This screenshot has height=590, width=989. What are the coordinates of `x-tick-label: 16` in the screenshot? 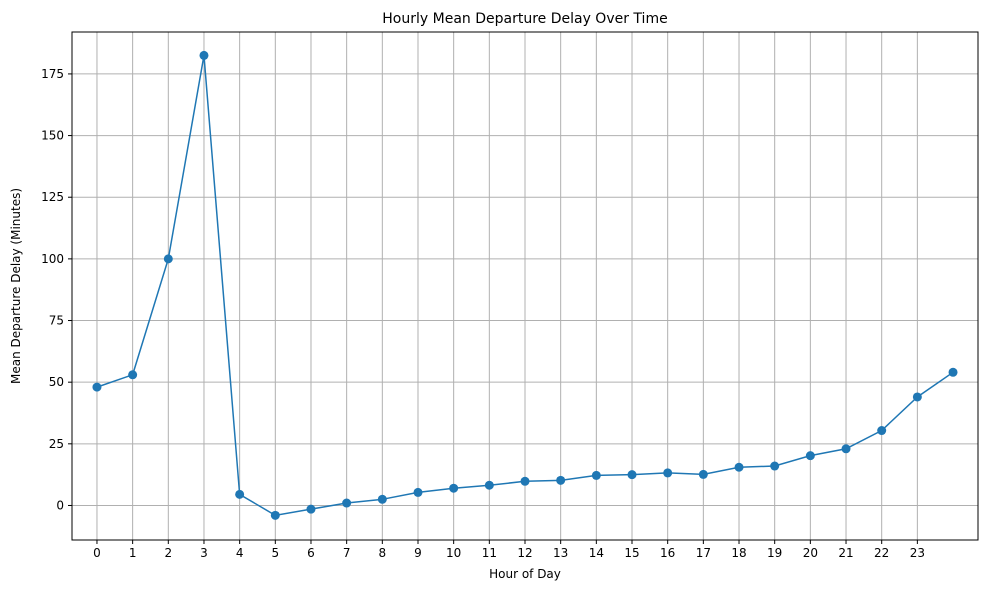 It's located at (667, 553).